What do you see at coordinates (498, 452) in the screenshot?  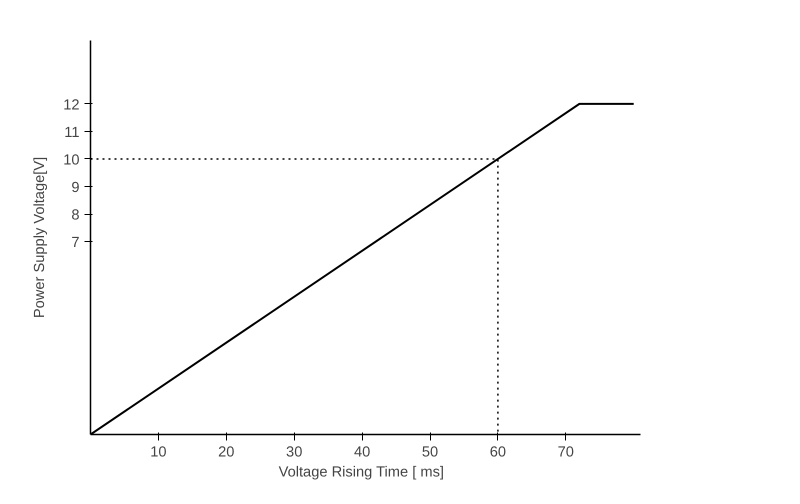 I see `x-tick-label: 60` at bounding box center [498, 452].